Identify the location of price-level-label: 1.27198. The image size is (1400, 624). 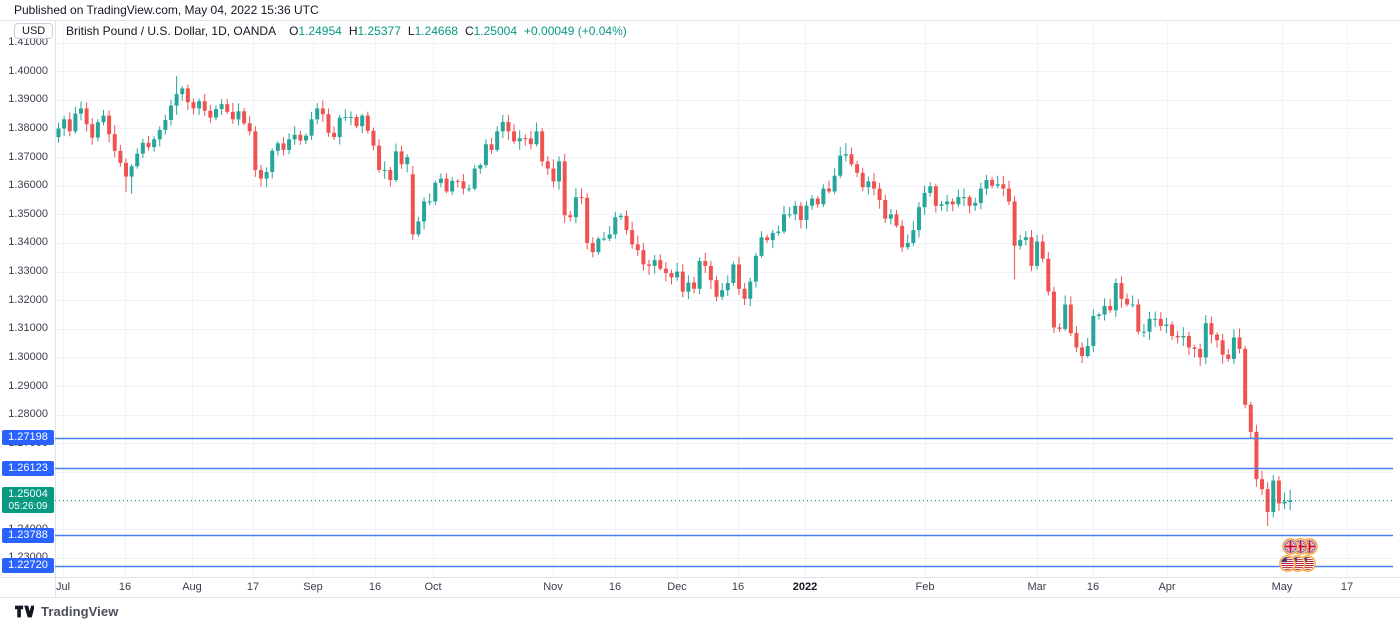
(28, 438).